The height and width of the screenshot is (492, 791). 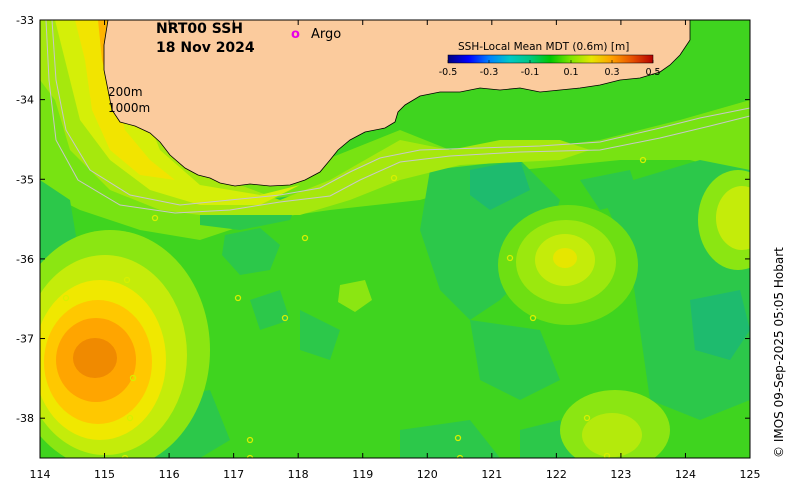 I want to click on argo-legend-label: Argo, so click(x=326, y=34).